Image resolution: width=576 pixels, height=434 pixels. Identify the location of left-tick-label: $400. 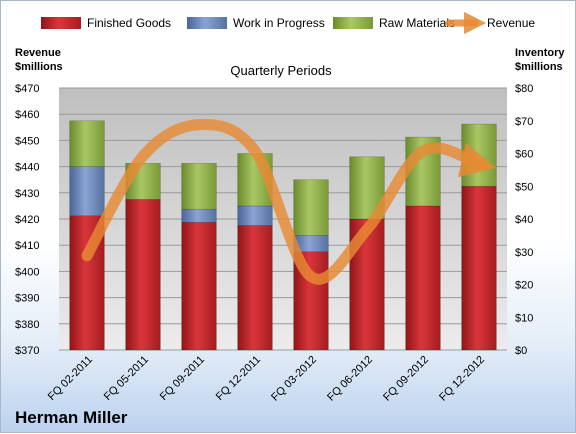
(27, 272).